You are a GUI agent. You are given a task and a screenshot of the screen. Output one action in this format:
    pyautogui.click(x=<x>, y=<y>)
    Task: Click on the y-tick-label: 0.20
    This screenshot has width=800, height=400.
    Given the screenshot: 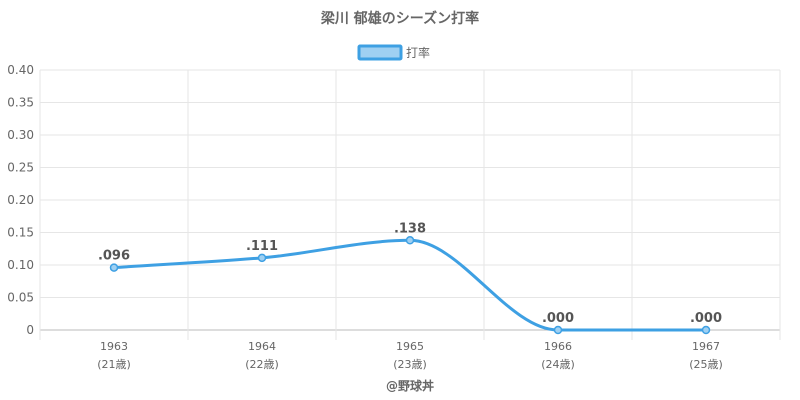 What is the action you would take?
    pyautogui.click(x=20, y=200)
    